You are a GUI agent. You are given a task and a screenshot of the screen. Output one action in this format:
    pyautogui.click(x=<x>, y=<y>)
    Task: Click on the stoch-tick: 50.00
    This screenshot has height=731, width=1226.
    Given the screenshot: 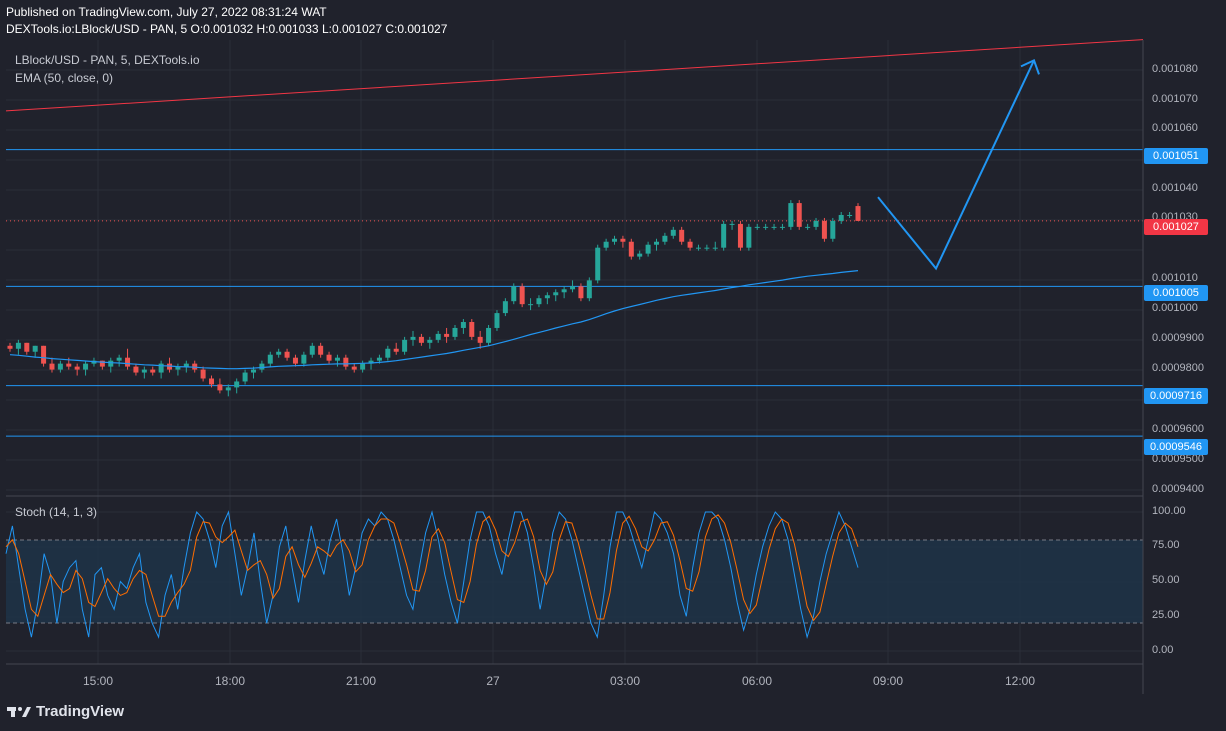 What is the action you would take?
    pyautogui.click(x=1166, y=580)
    